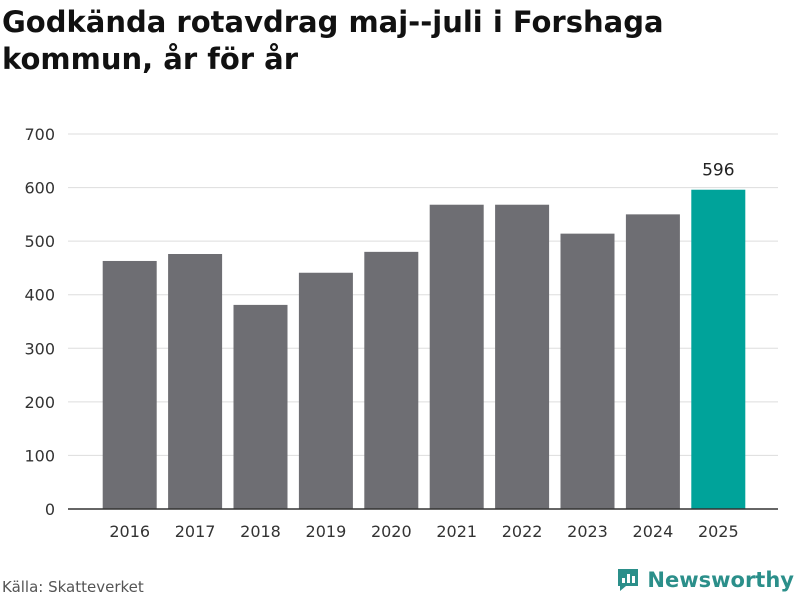 This screenshot has height=600, width=800. I want to click on y-tick-label: 300, so click(39, 348).